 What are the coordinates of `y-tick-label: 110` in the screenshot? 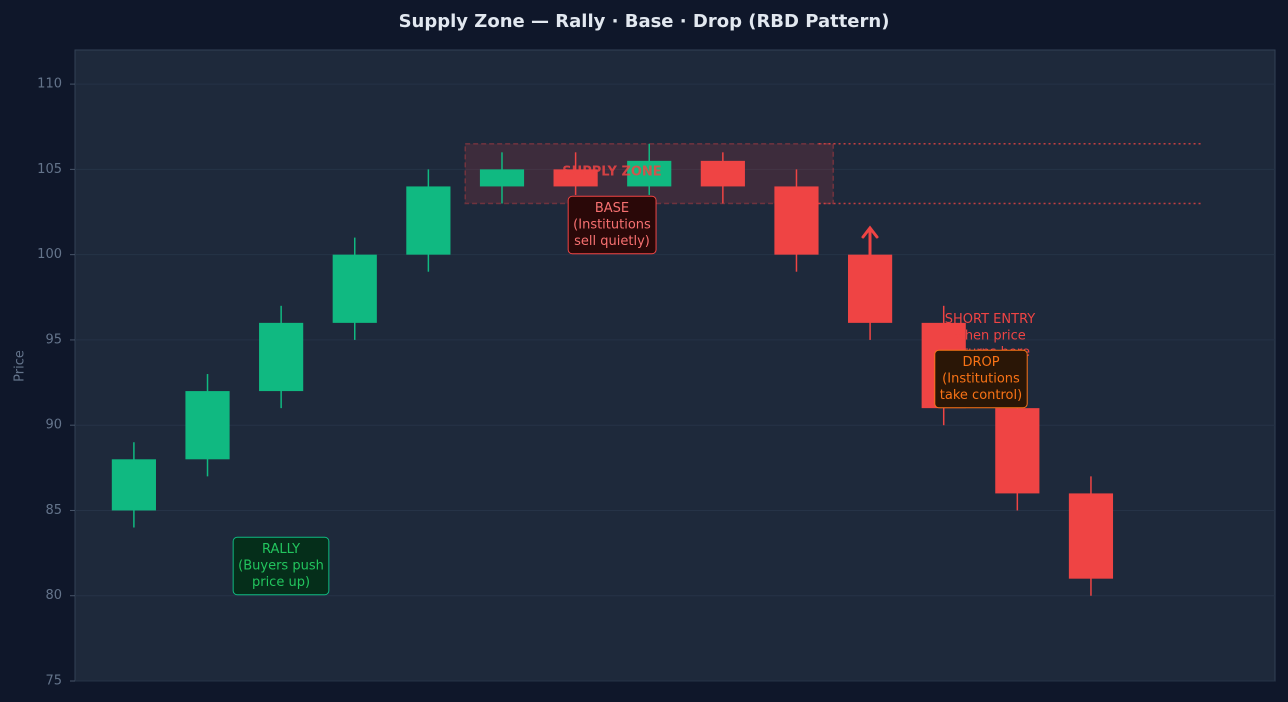 It's located at (49, 84).